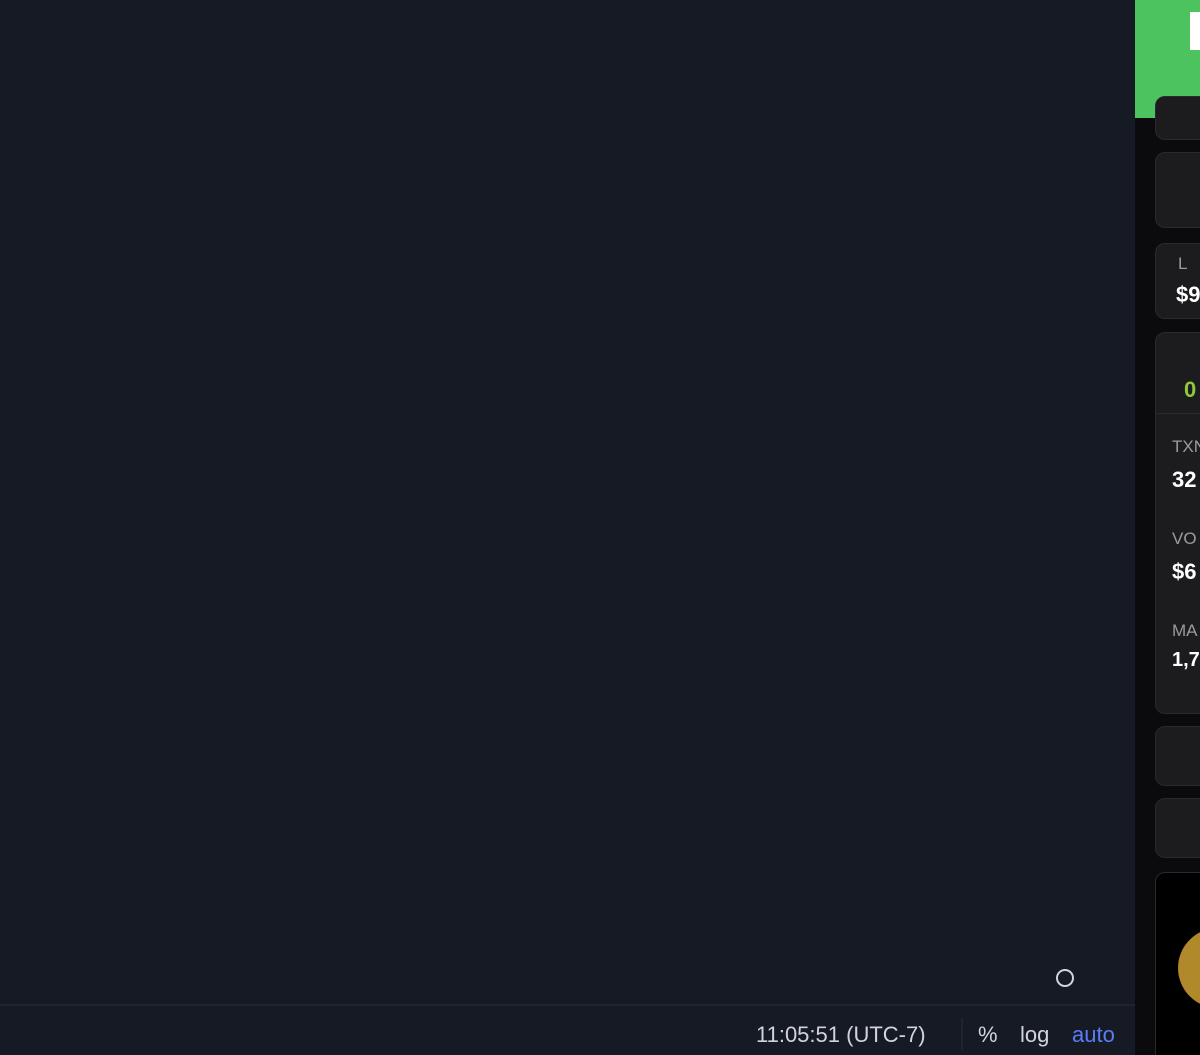  I want to click on banner, so click(1177, 963).